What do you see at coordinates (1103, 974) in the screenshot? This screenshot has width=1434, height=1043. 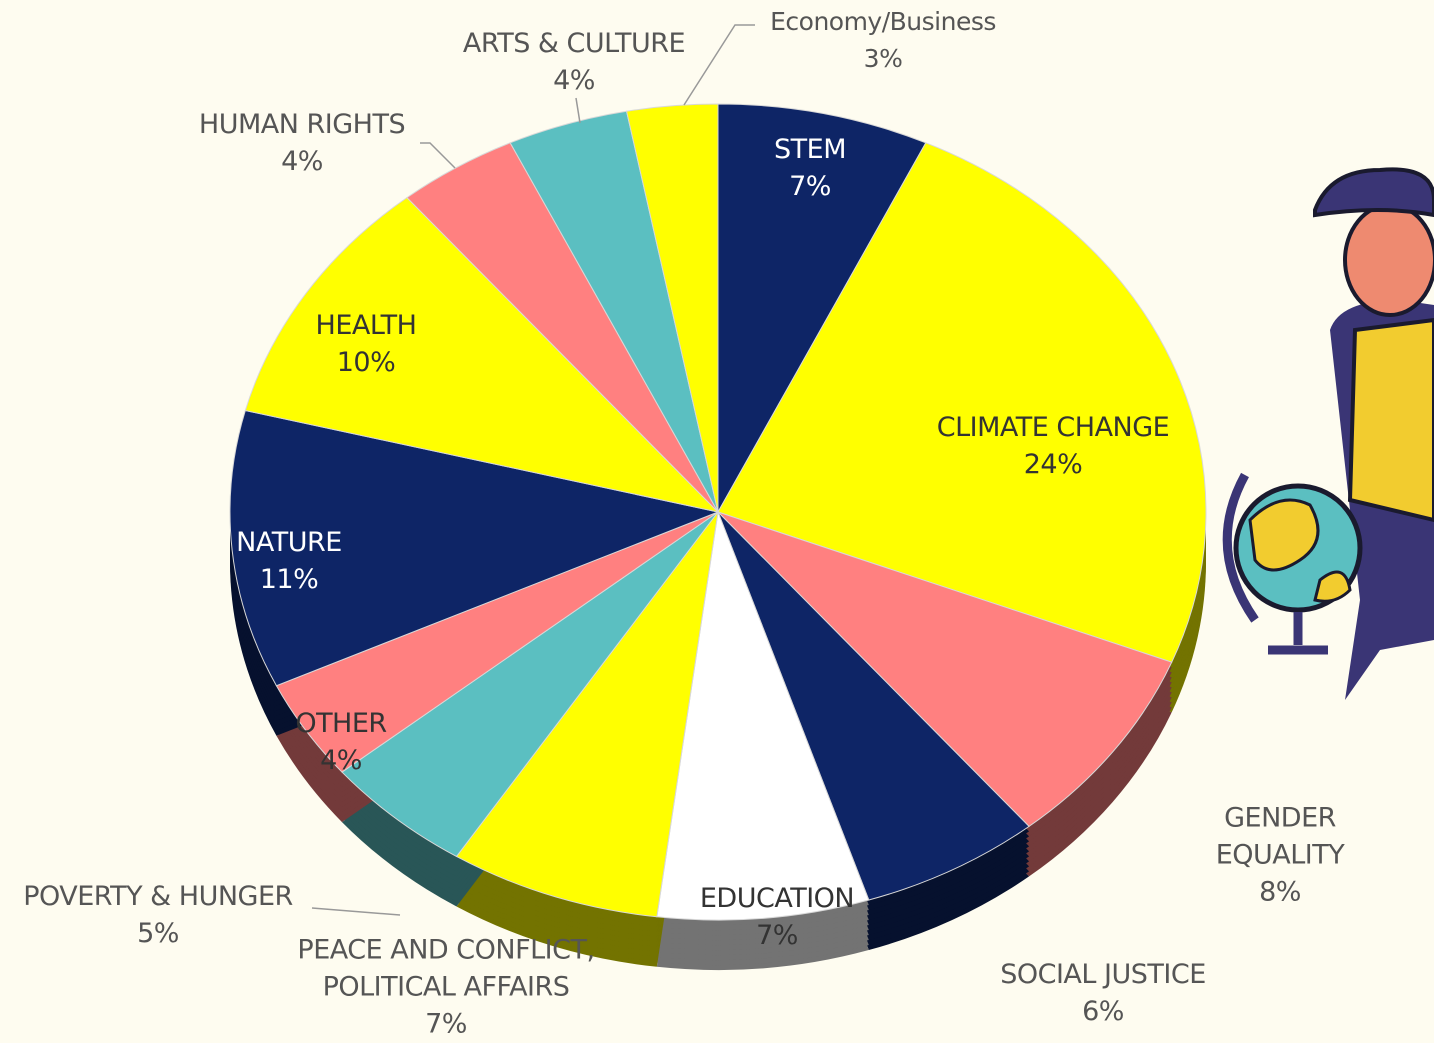 I see `category-label: SOCIAL JUSTICE` at bounding box center [1103, 974].